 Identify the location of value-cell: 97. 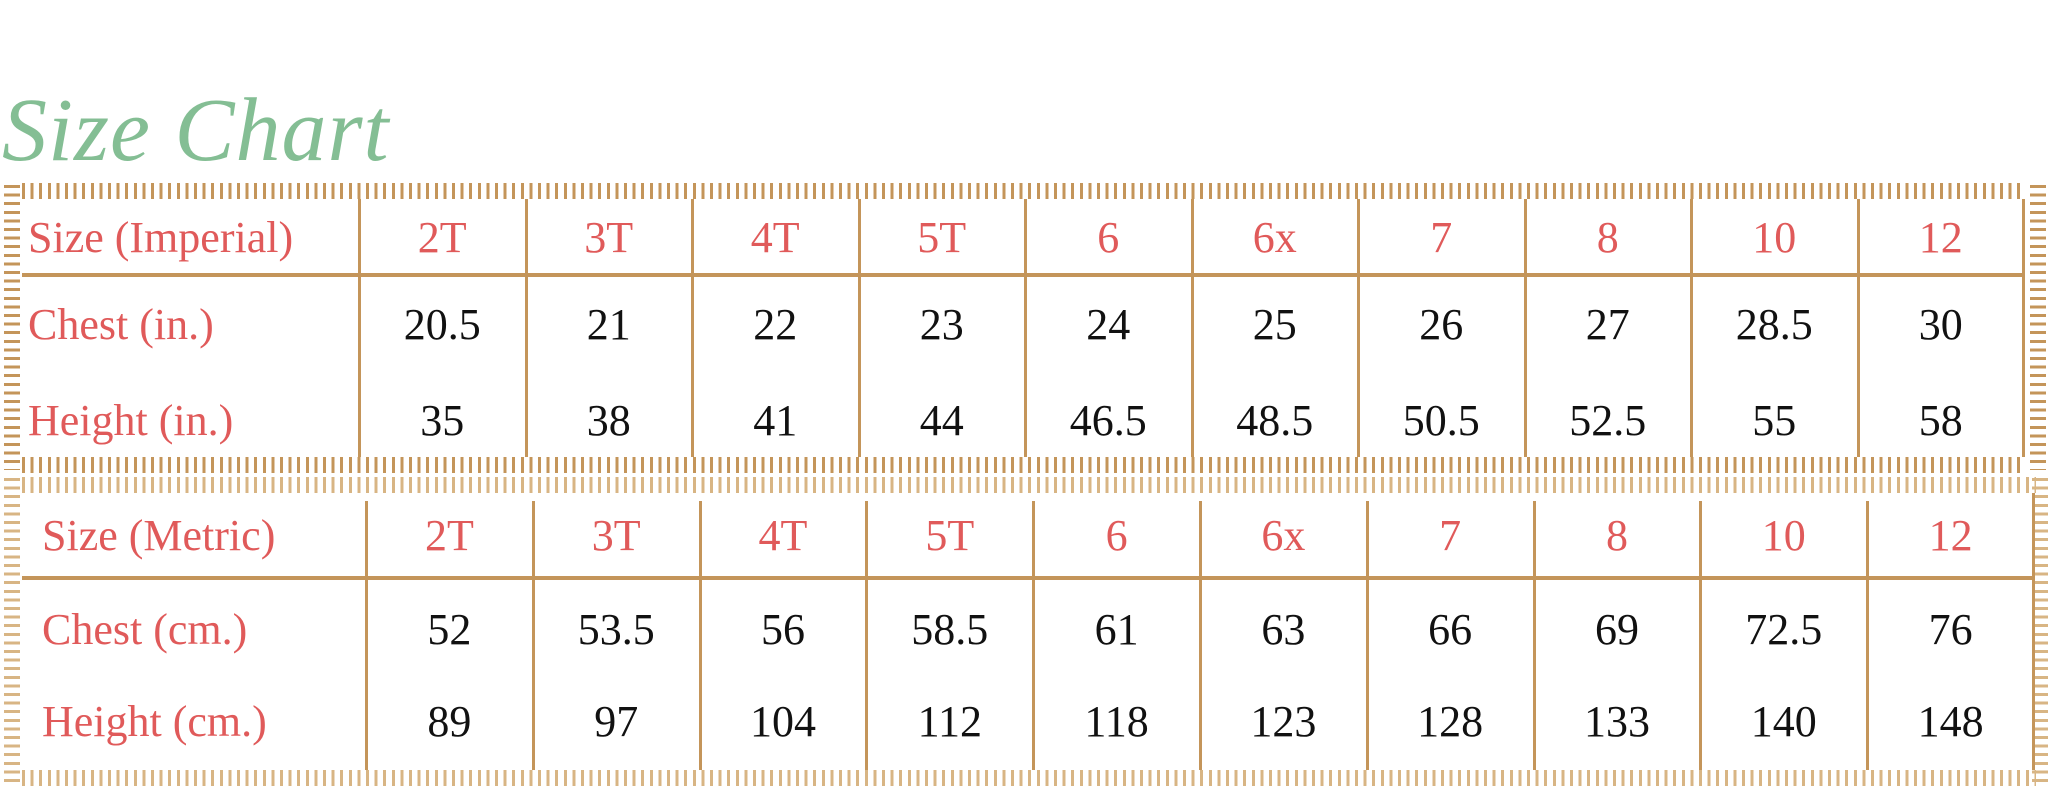
(616, 721).